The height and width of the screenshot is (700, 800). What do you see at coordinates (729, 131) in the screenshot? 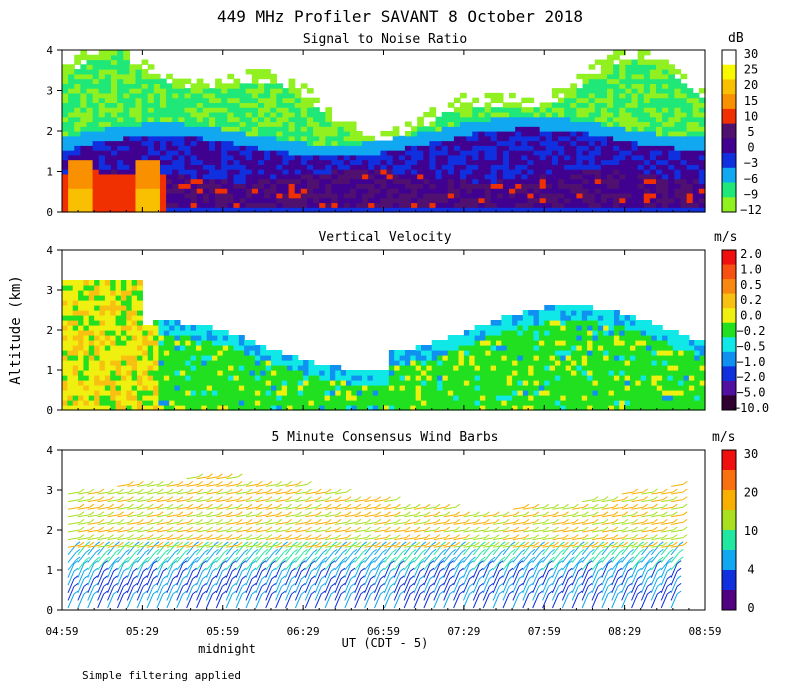
I see `colorbar-frame` at bounding box center [729, 131].